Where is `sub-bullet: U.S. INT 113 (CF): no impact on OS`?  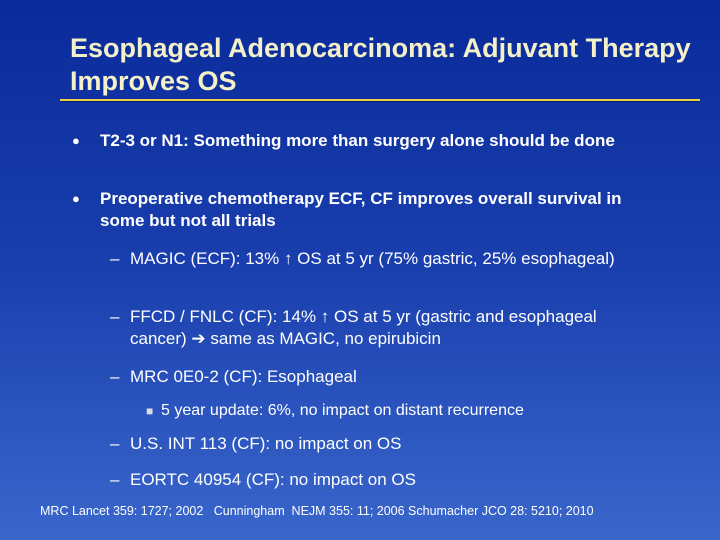
sub-bullet: U.S. INT 113 (CF): no impact on OS is located at coordinates (266, 443).